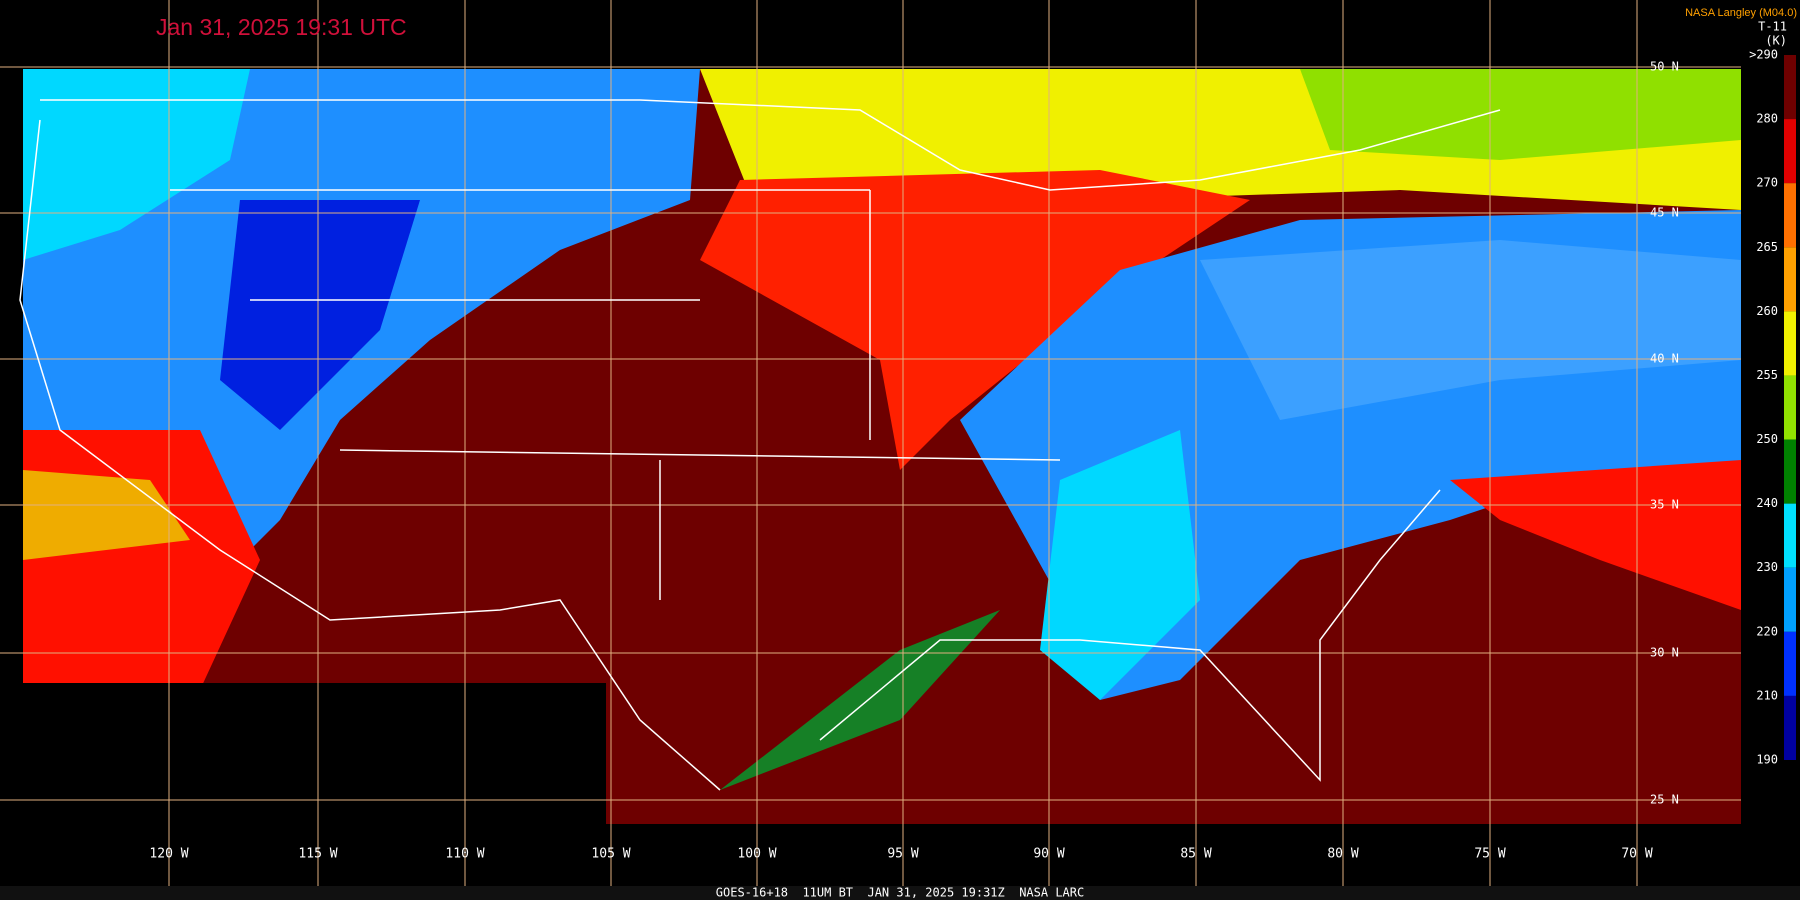 The width and height of the screenshot is (1800, 900). Describe the element at coordinates (1664, 67) in the screenshot. I see `latitude-label: 50 N` at that location.